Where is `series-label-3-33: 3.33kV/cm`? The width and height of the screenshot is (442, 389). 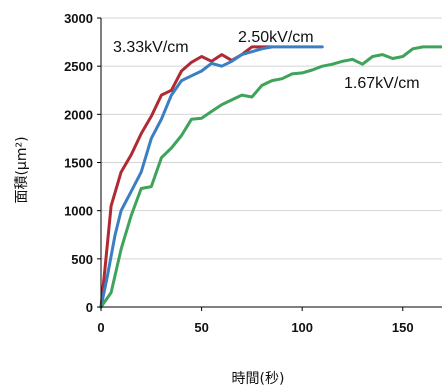
series-label-3-33: 3.33kV/cm is located at coordinates (151, 47).